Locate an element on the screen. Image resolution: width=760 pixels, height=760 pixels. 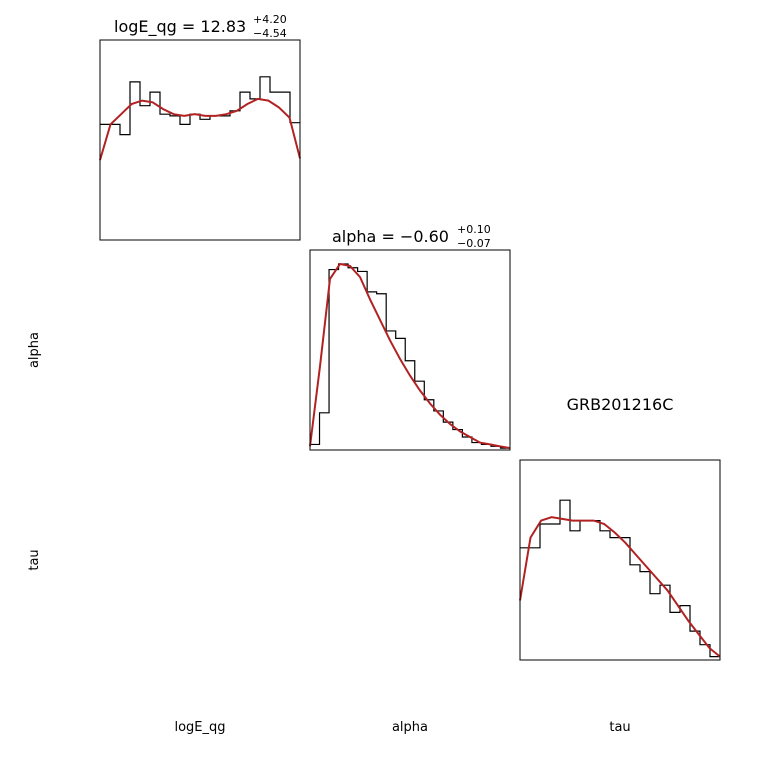
ylabel-tau: tau is located at coordinates (34, 559).